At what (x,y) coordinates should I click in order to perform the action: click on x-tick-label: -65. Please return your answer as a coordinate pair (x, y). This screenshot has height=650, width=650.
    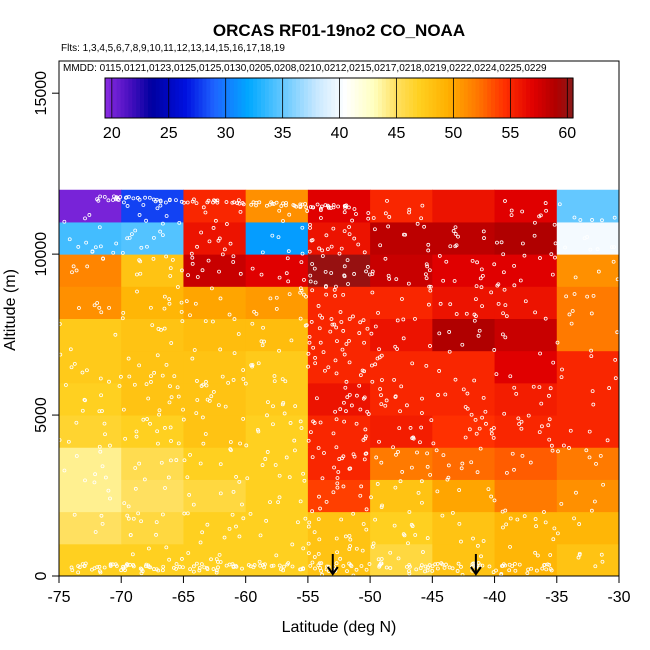
    Looking at the image, I should click on (183, 597).